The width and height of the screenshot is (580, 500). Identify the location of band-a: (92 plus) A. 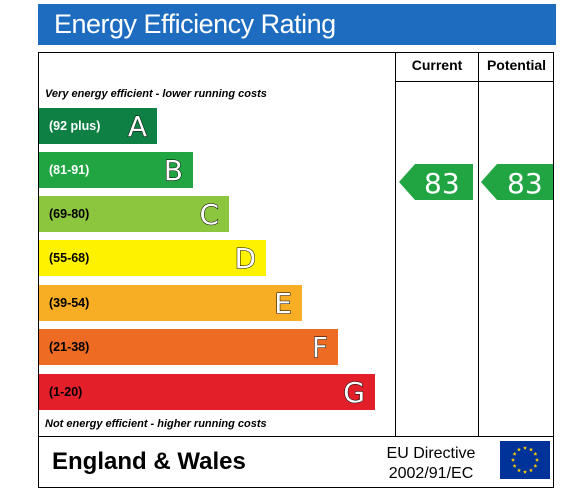
(98, 126).